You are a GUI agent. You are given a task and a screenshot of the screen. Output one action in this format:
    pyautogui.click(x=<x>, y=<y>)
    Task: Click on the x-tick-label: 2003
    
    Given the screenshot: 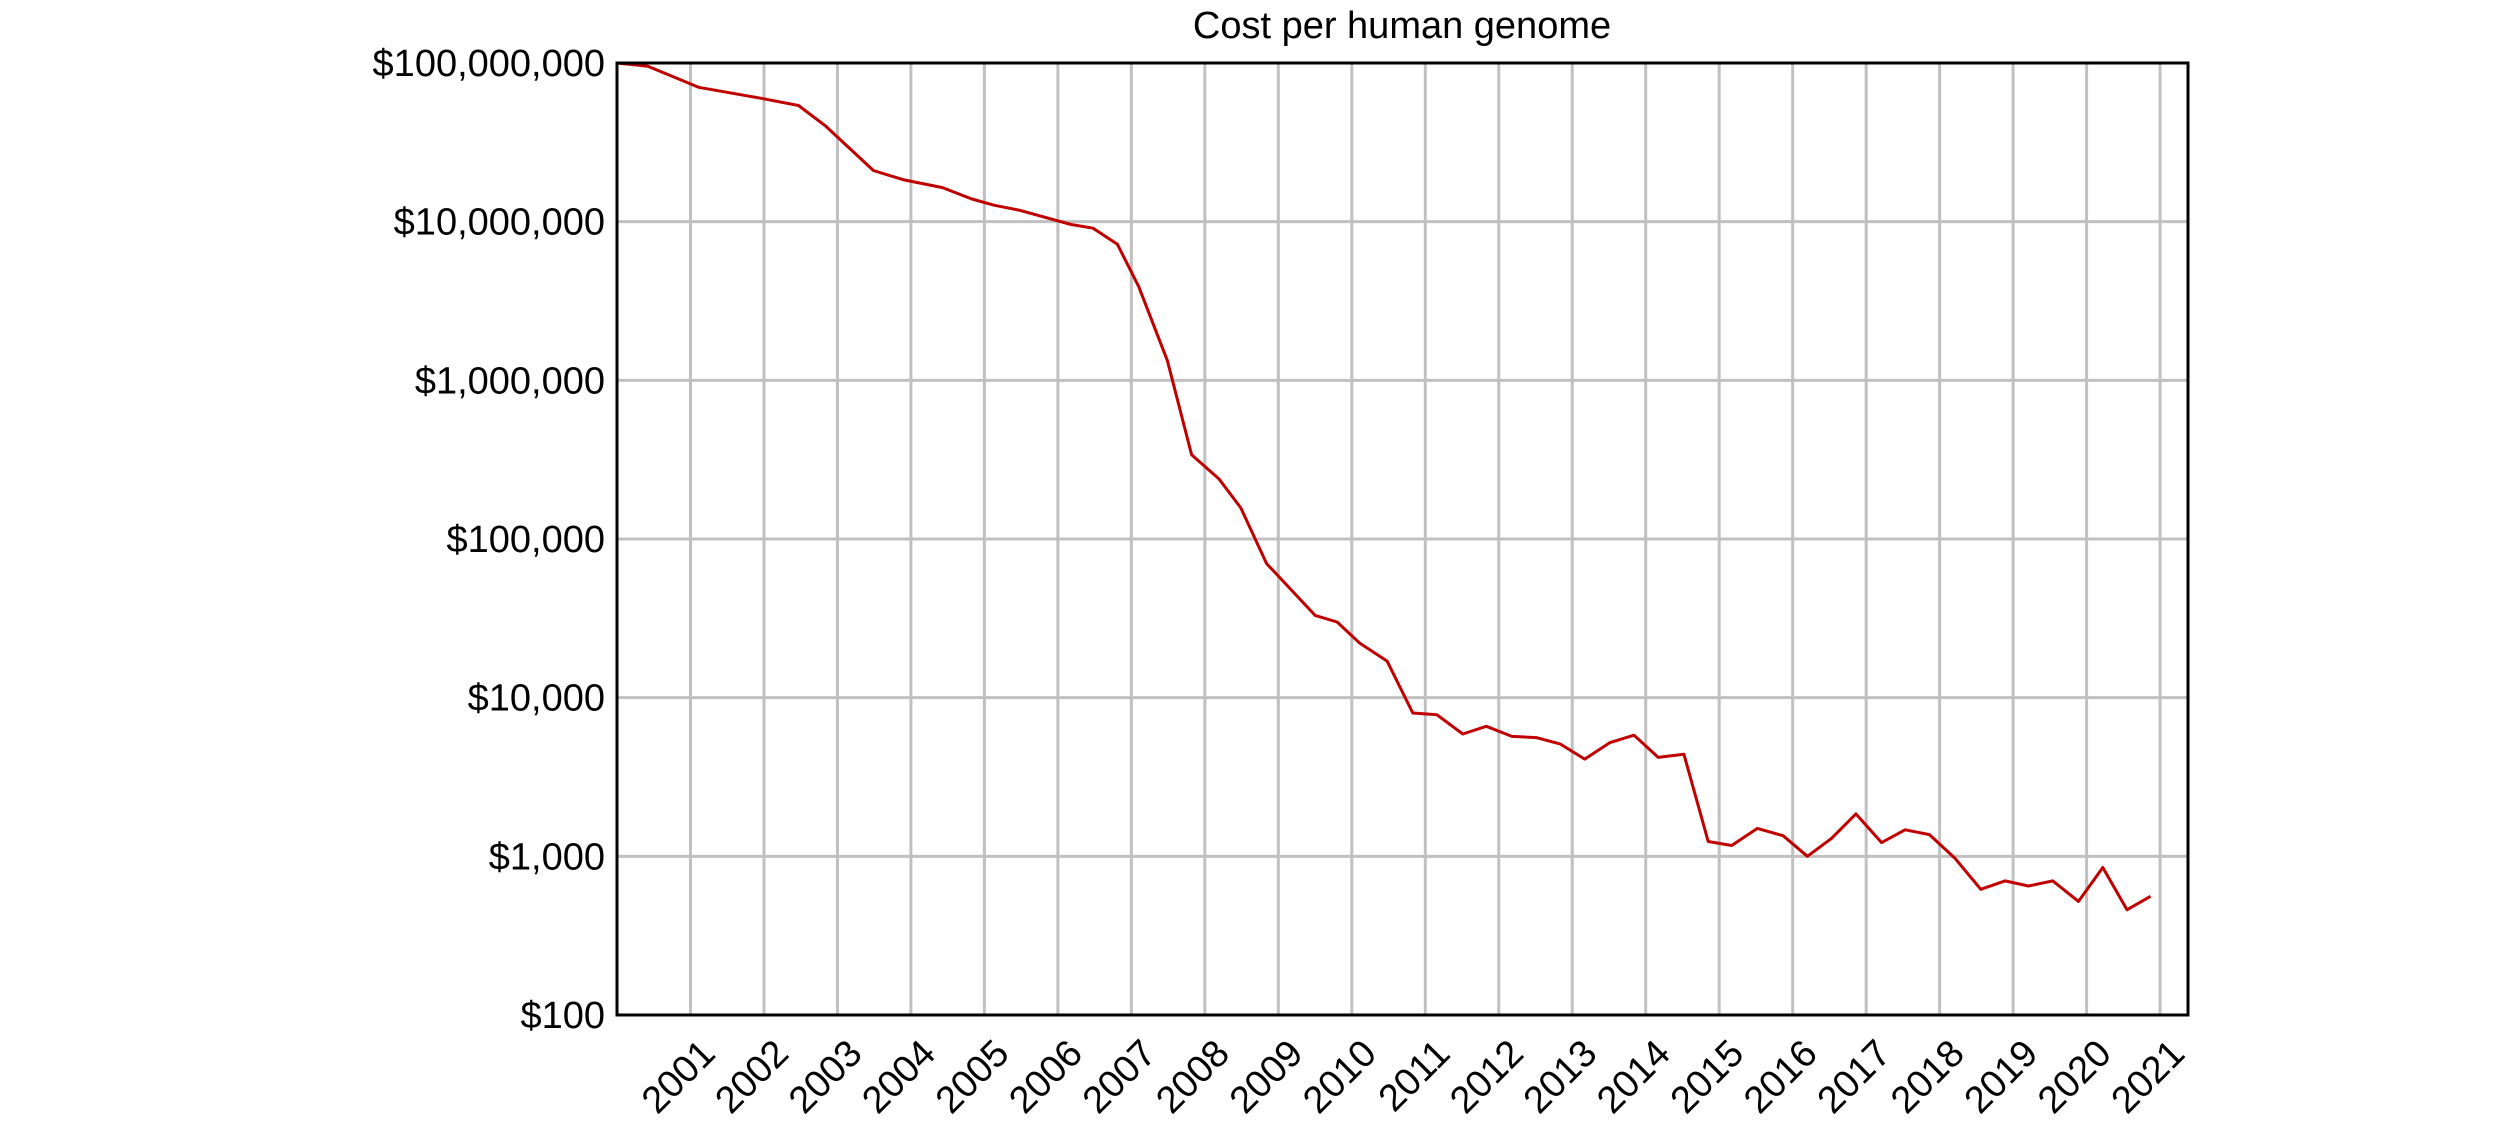 What is the action you would take?
    pyautogui.click(x=825, y=1076)
    